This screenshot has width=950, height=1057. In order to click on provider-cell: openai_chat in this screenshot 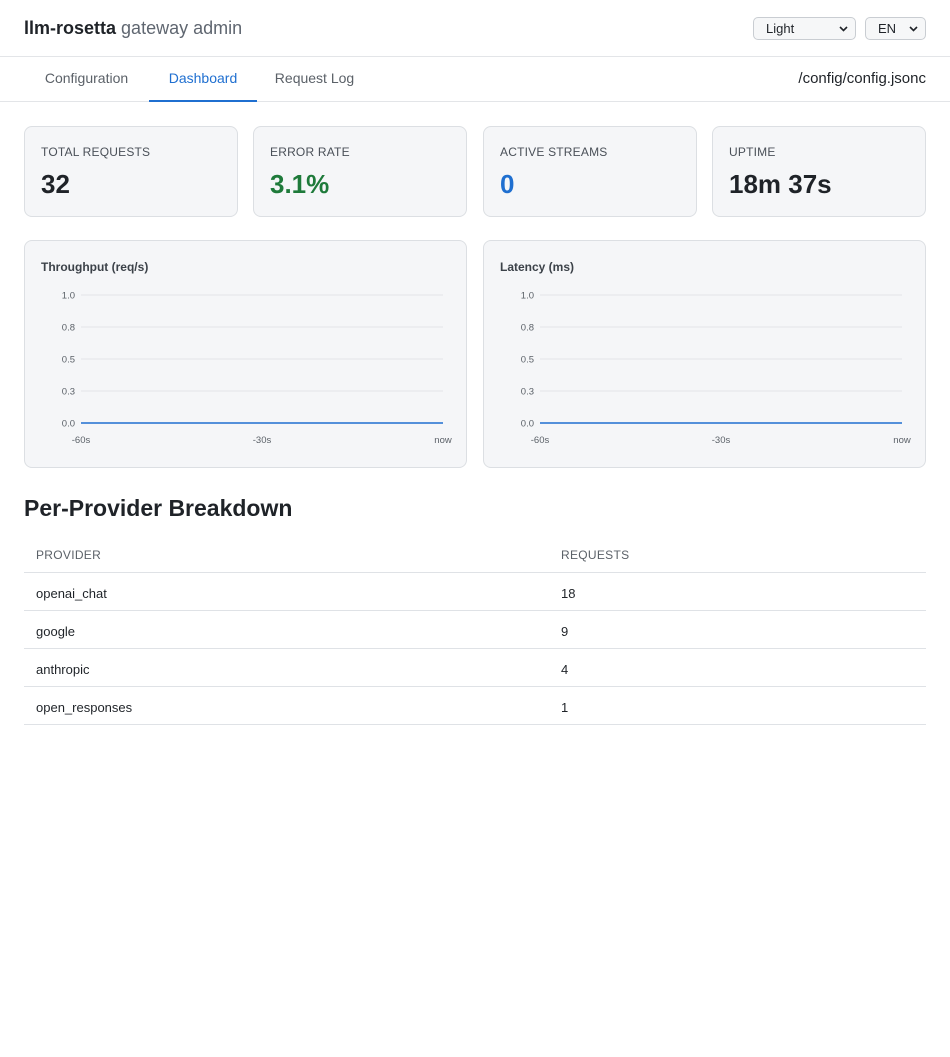, I will do `click(71, 593)`.